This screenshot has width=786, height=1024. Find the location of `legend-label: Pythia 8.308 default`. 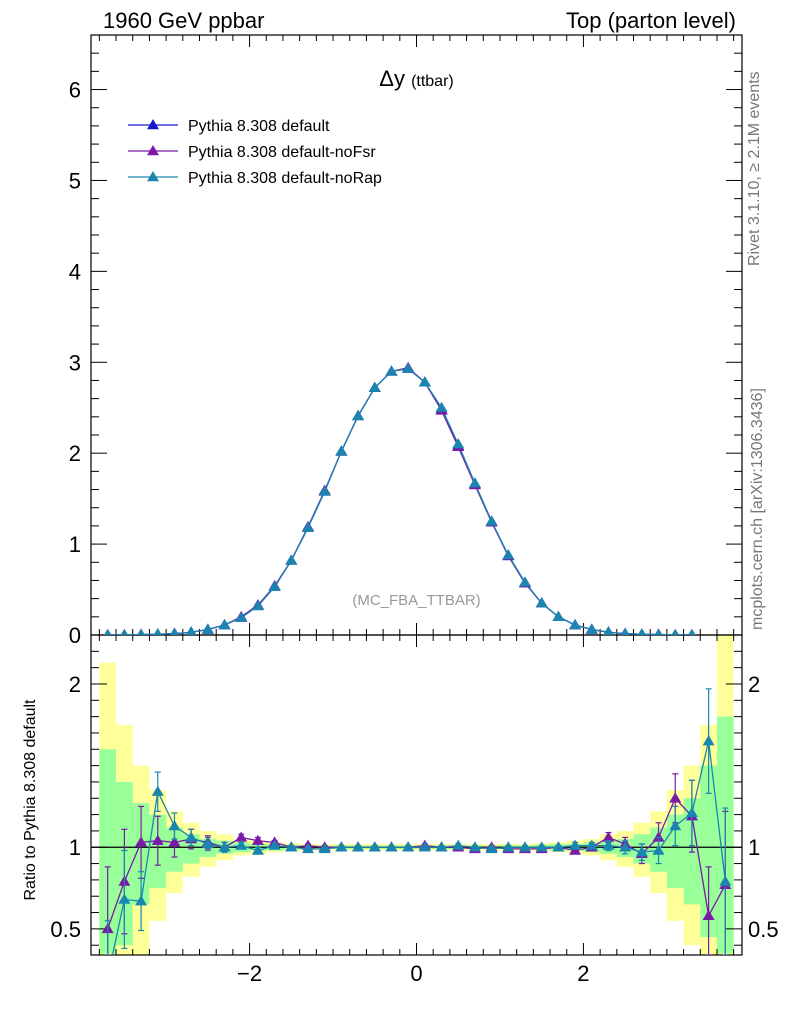

legend-label: Pythia 8.308 default is located at coordinates (259, 126).